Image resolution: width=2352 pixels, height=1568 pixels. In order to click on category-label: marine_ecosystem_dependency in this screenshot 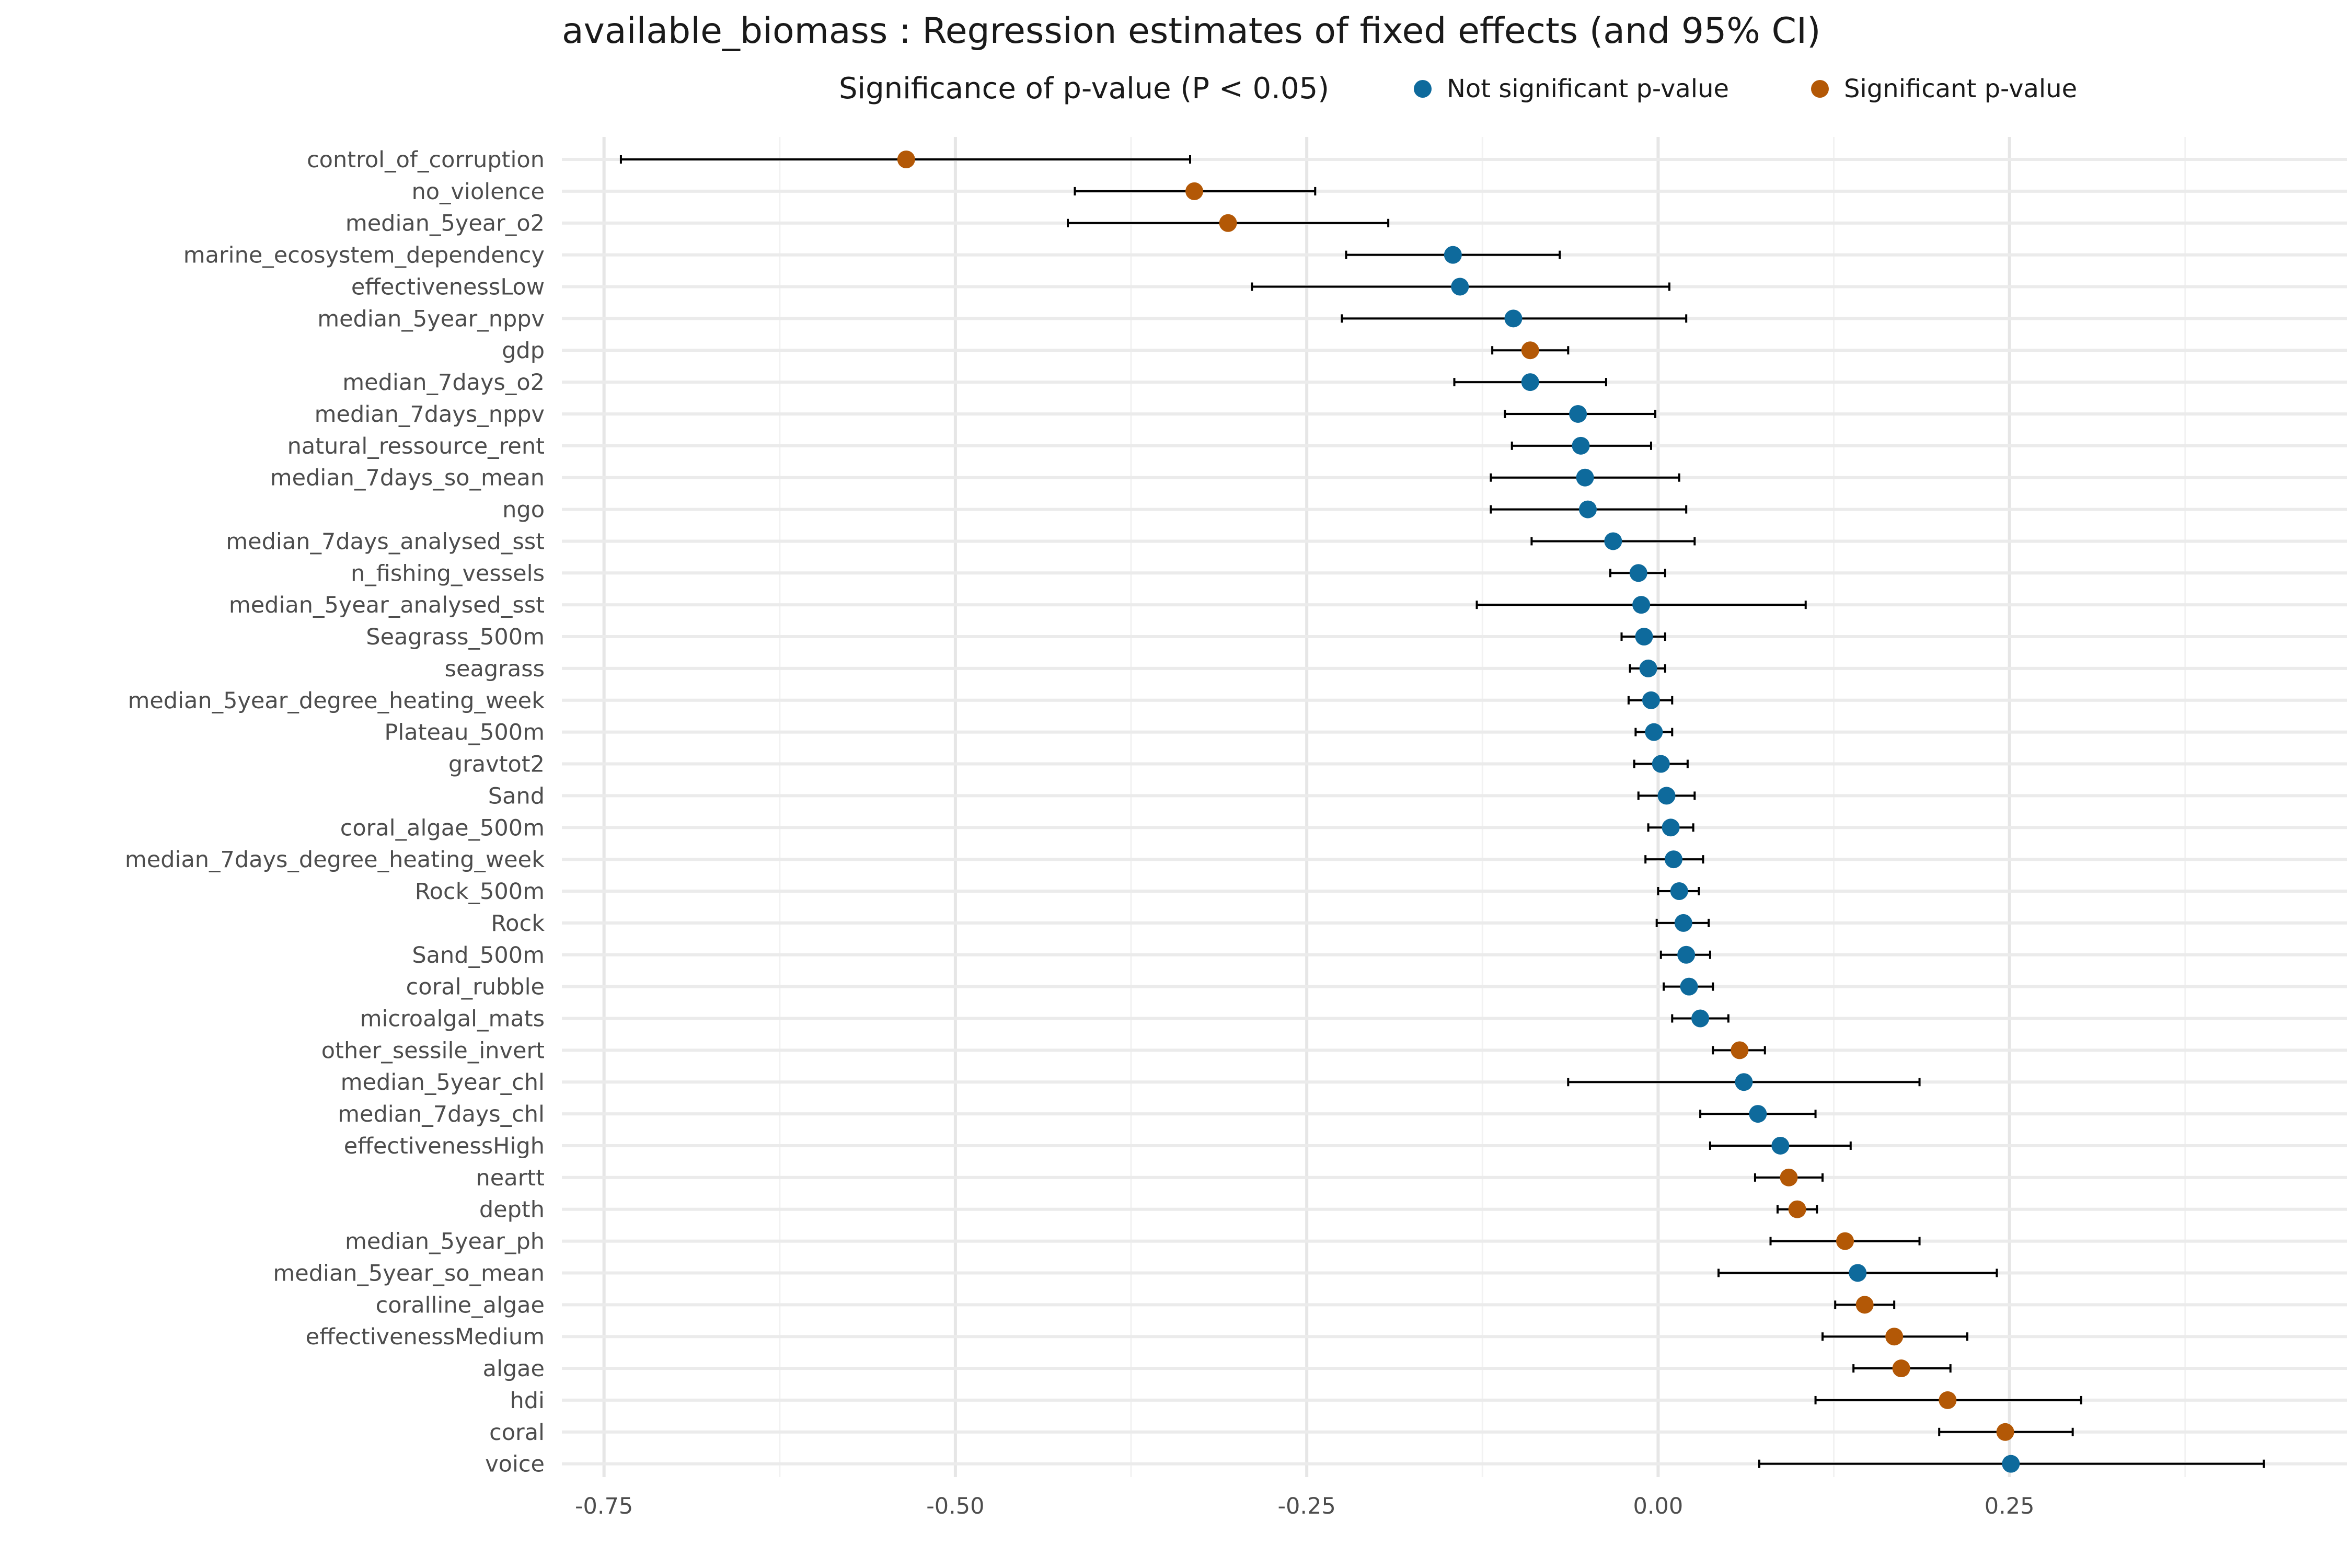, I will do `click(364, 256)`.